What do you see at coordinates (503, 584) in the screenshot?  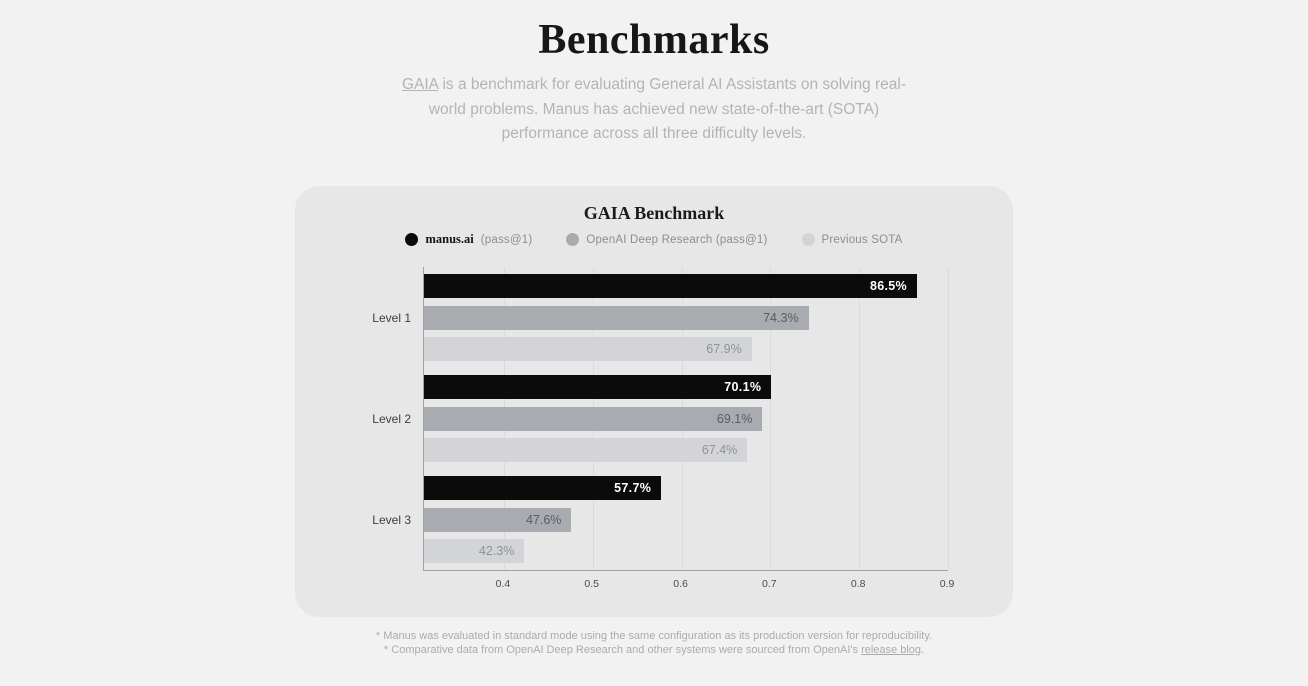 I see `x-tick-label: 0.4` at bounding box center [503, 584].